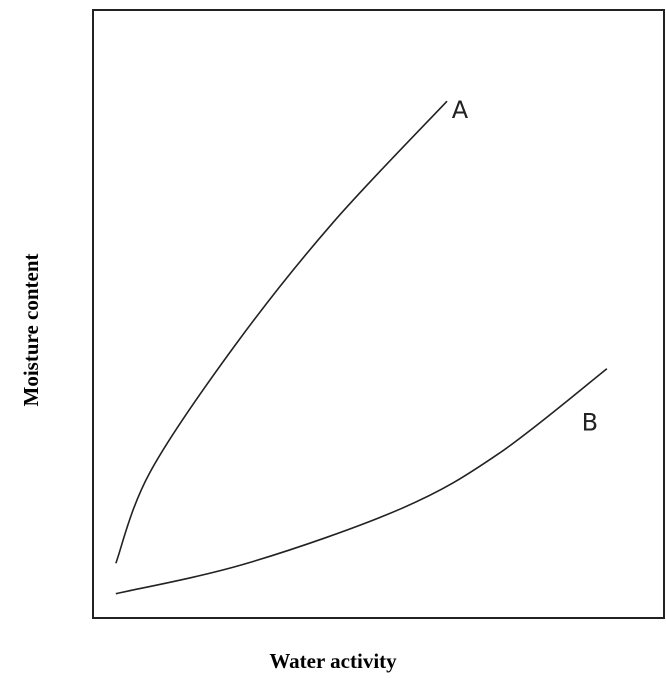 This screenshot has width=666, height=680. What do you see at coordinates (460, 110) in the screenshot?
I see `curve-label: A` at bounding box center [460, 110].